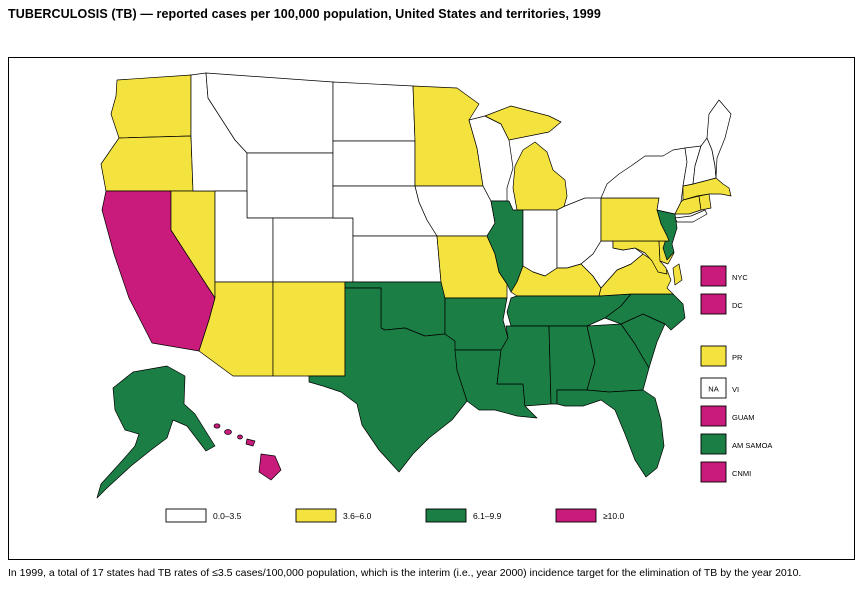  What do you see at coordinates (713, 472) in the screenshot?
I see `territory-box-cnmi` at bounding box center [713, 472].